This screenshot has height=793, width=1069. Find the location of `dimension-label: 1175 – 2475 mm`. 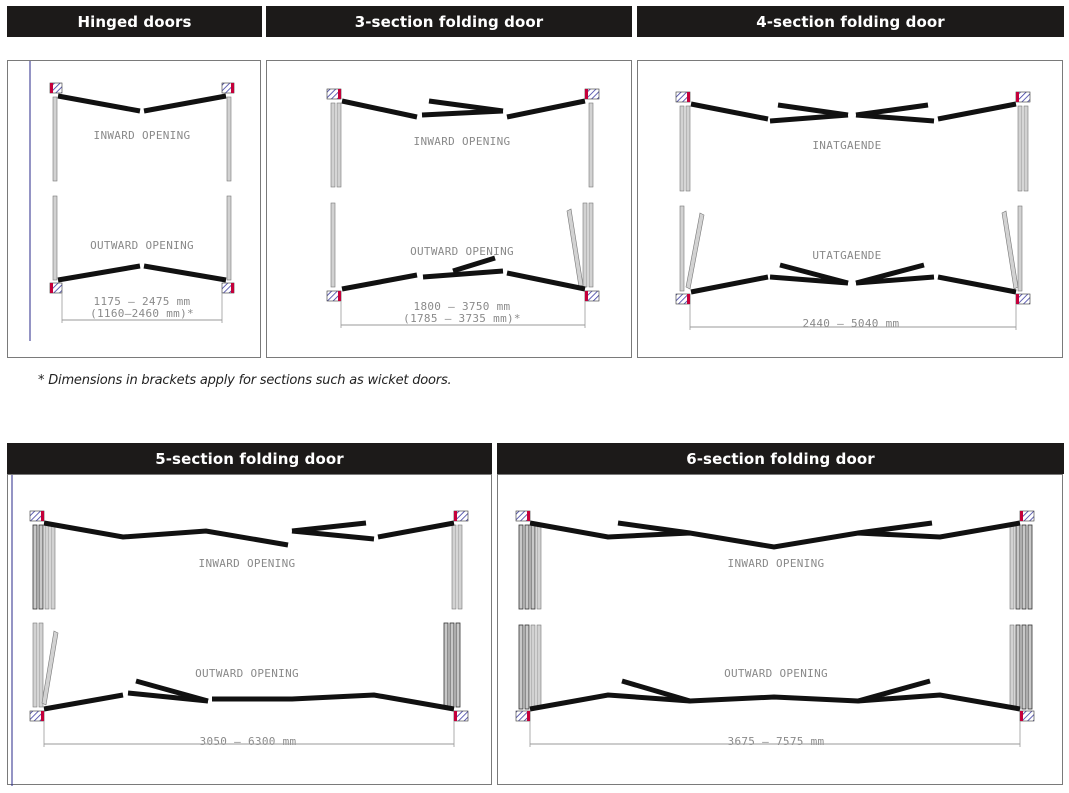

dimension-label: 1175 – 2475 mm is located at coordinates (142, 301).